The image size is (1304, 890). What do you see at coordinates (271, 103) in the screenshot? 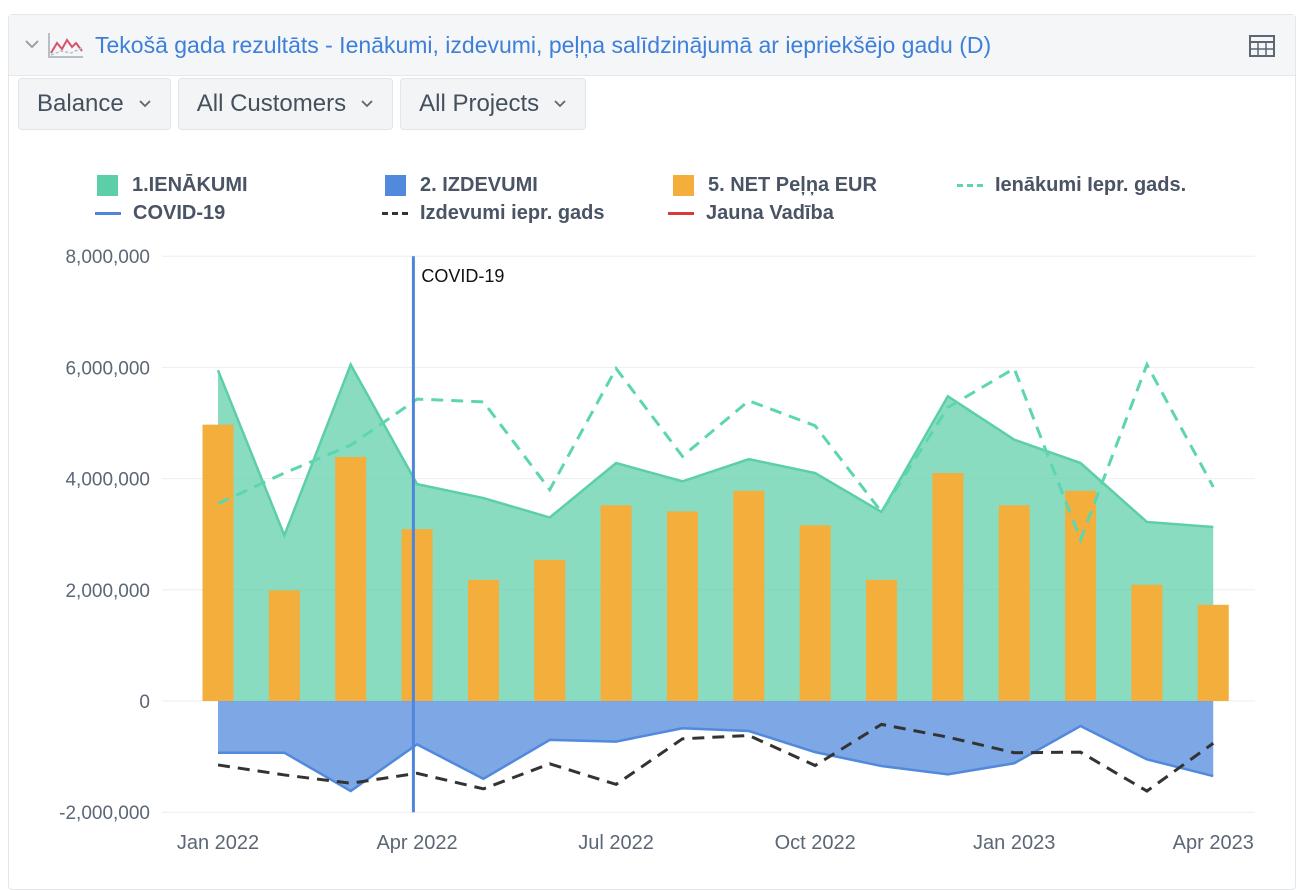
I see `customers-dropdown-label: All Customers` at bounding box center [271, 103].